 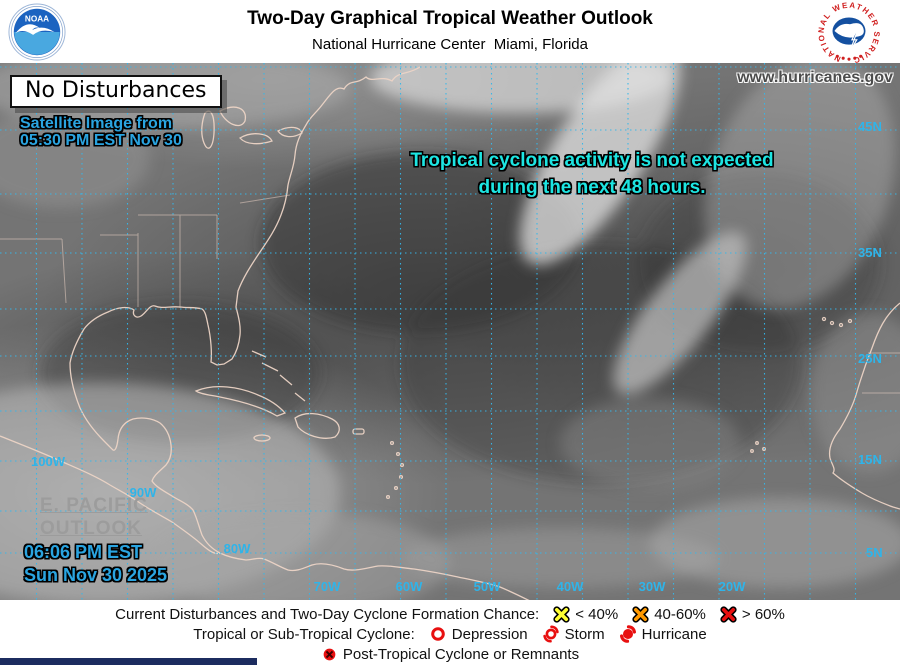 I want to click on epacific-outlook-line1: E. PACIFIC, so click(x=94, y=505).